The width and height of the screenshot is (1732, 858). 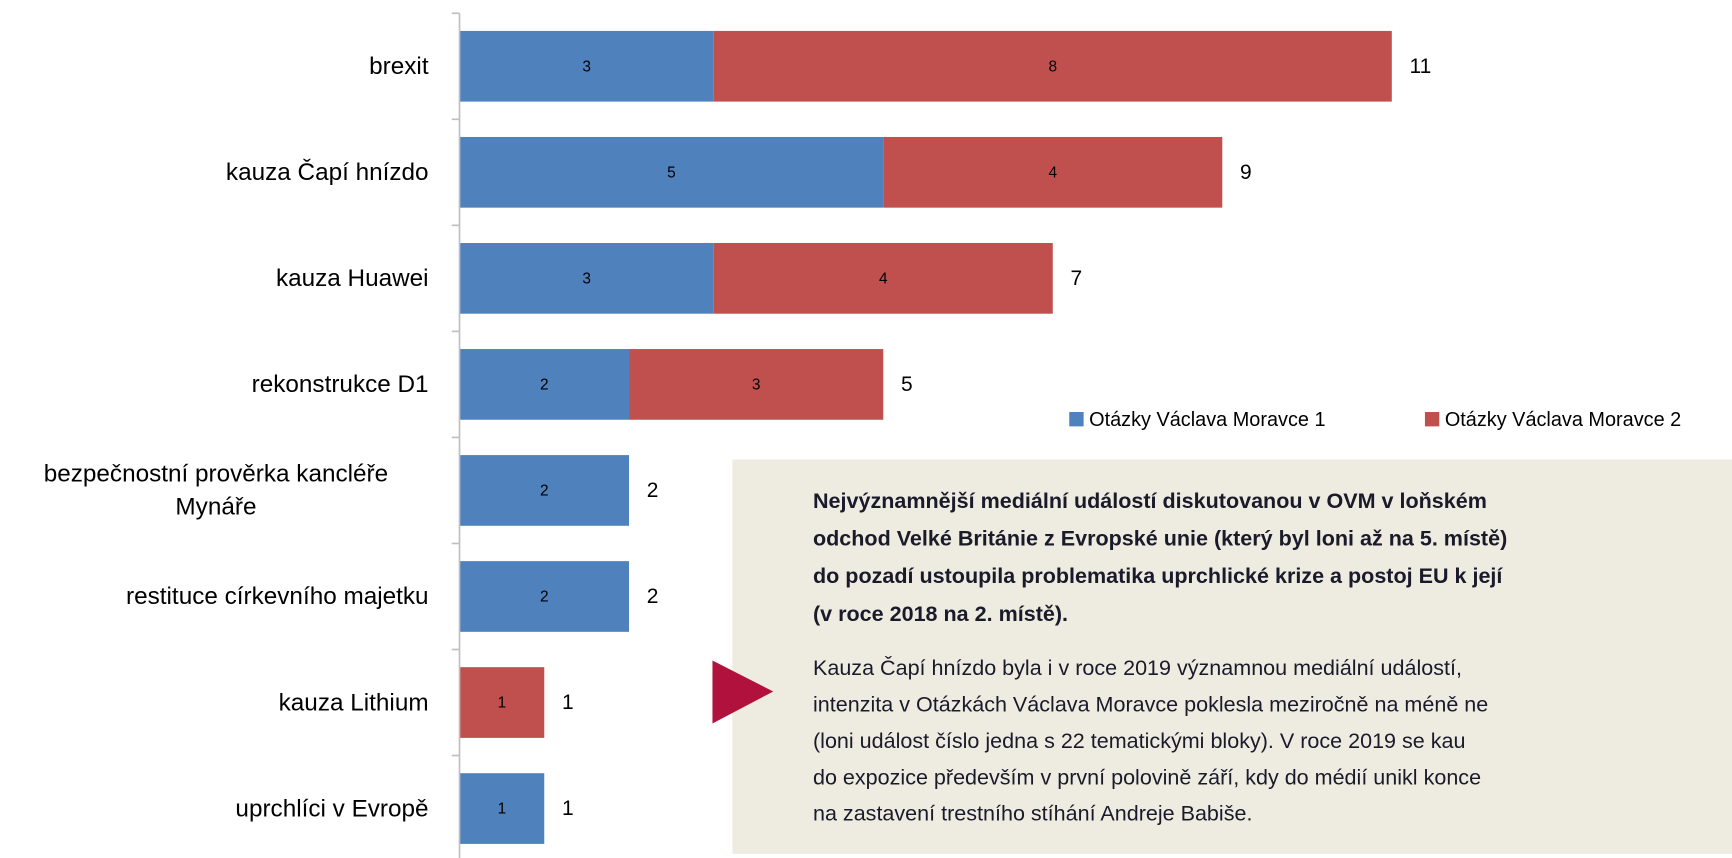 I want to click on total-label: 7, so click(x=1076, y=278).